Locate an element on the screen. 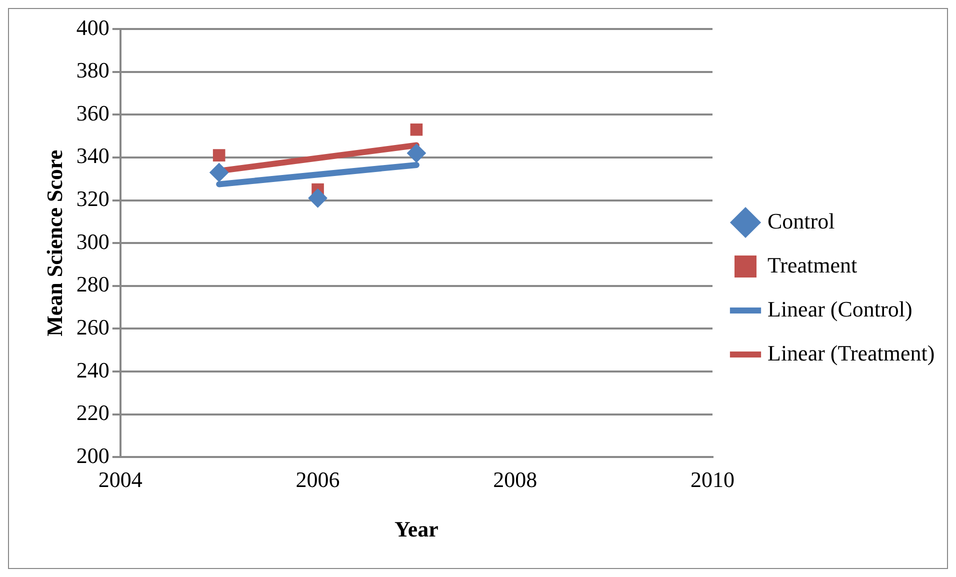 This screenshot has height=577, width=956. y-tick-label: 380 is located at coordinates (93, 70).